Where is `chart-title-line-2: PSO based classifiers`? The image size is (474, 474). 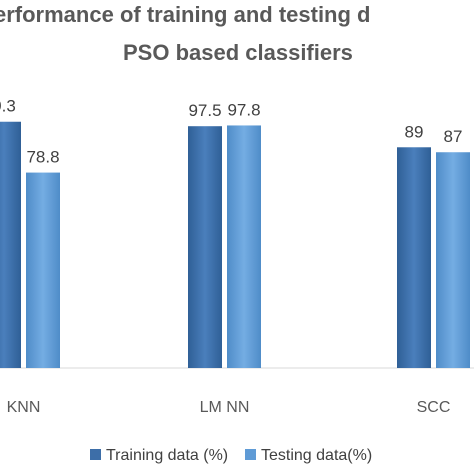
chart-title-line-2: PSO based classifiers is located at coordinates (238, 52).